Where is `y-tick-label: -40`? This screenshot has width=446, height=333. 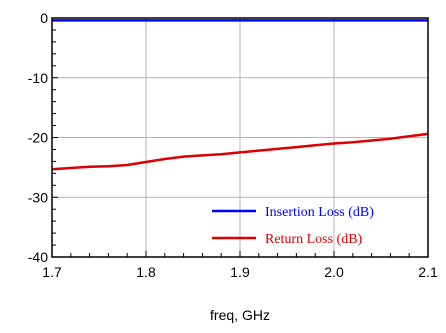 y-tick-label: -40 is located at coordinates (38, 257).